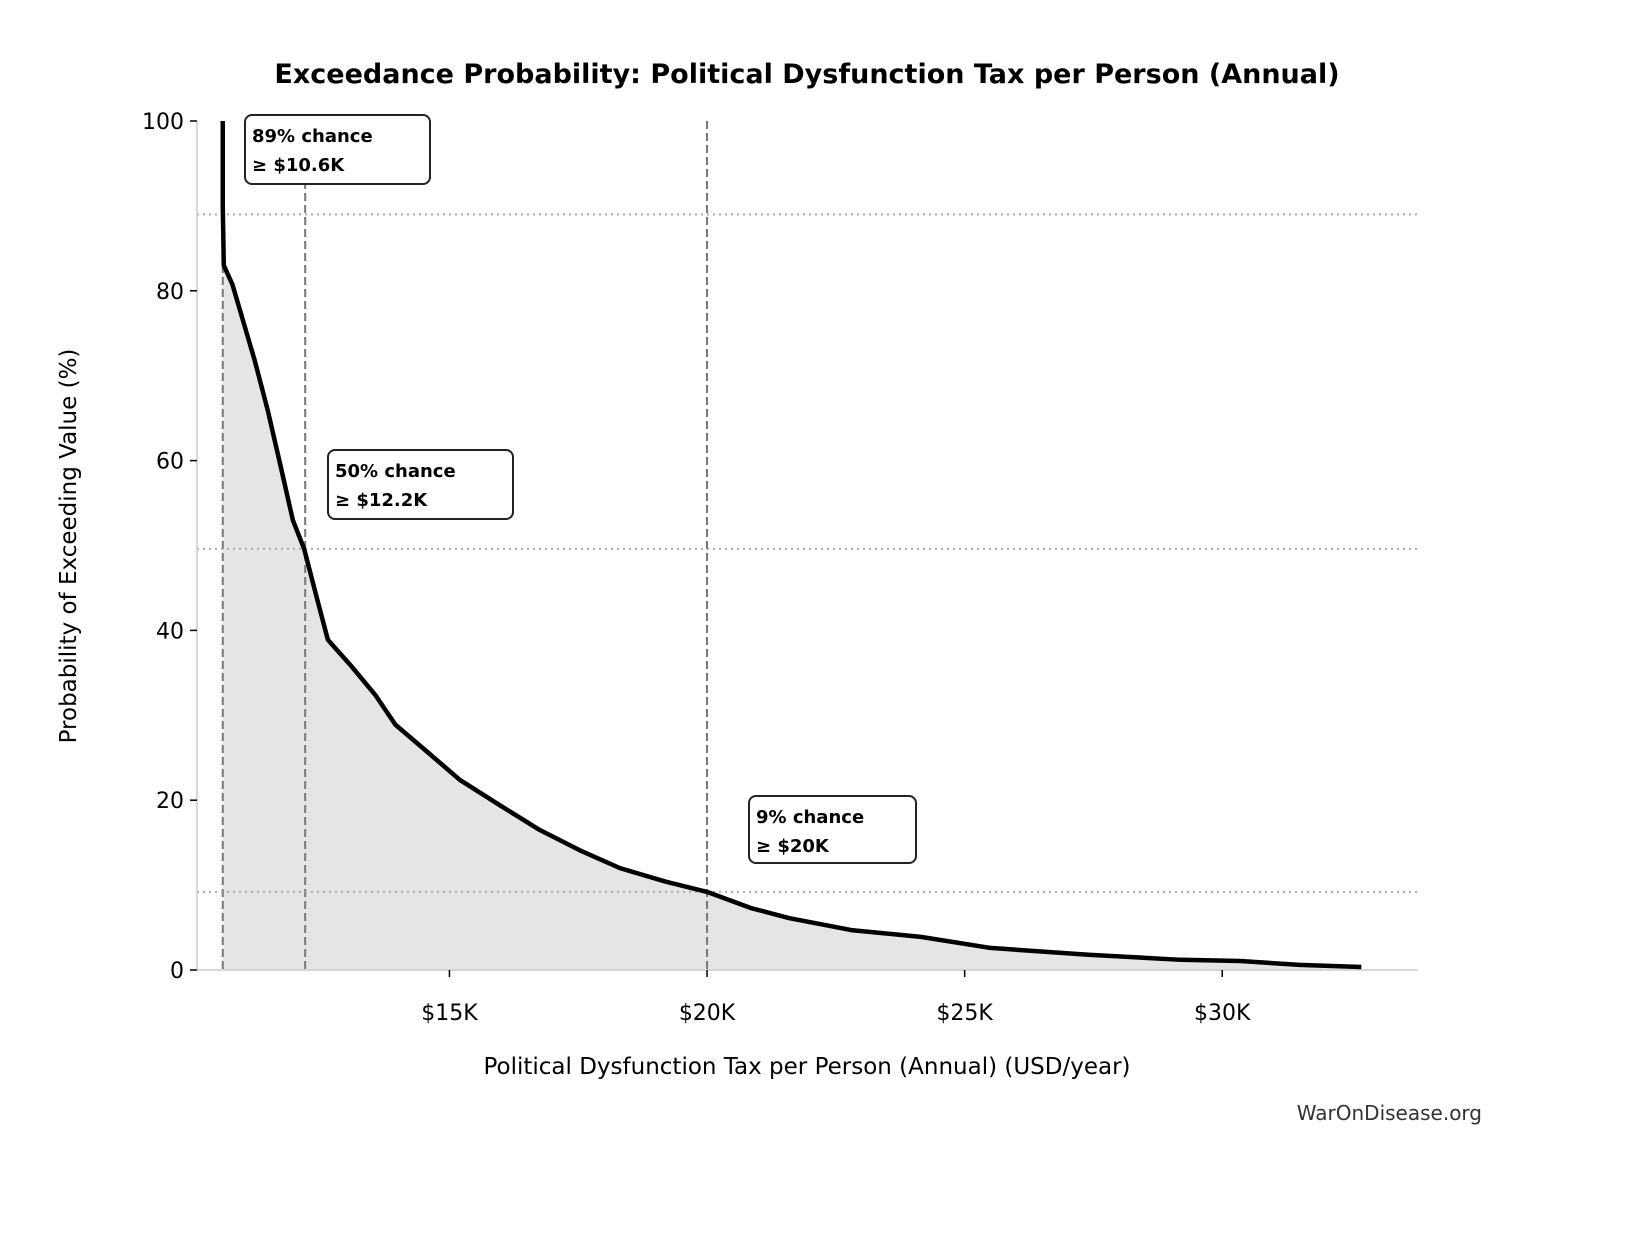 This screenshot has width=1636, height=1234. I want to click on annotation-line1: 50% chance, so click(395, 471).